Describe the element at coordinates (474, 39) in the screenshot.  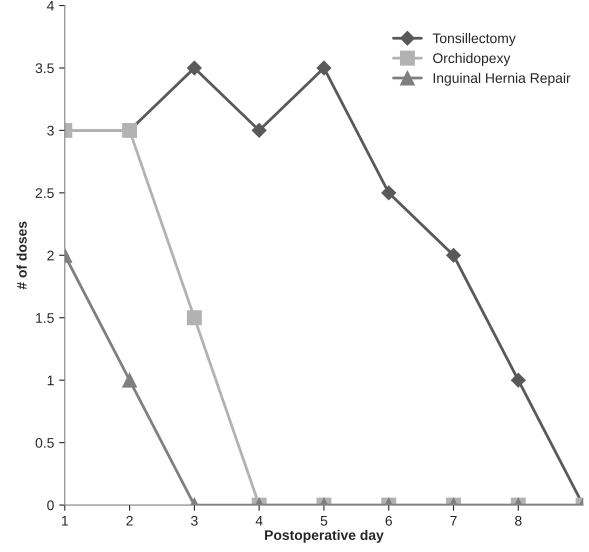
I see `legend-label: Tonsillectomy` at that location.